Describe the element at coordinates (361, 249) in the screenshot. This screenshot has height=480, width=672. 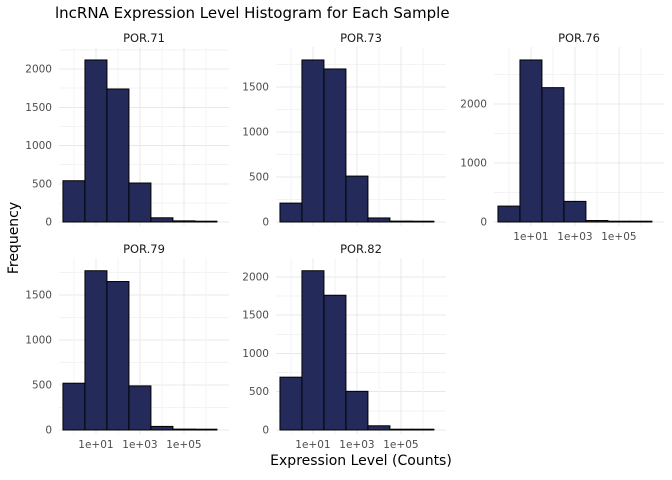
I see `facet-title: POR.82` at that location.